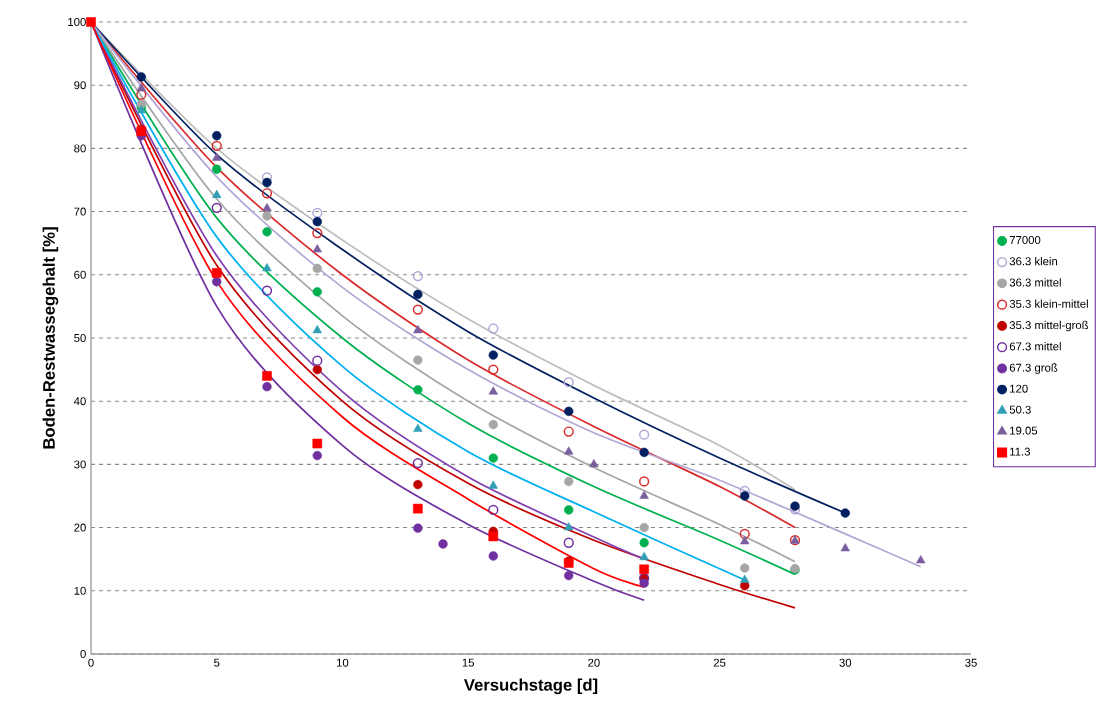 The image size is (1110, 727). I want to click on y-tick-label: 40, so click(79, 401).